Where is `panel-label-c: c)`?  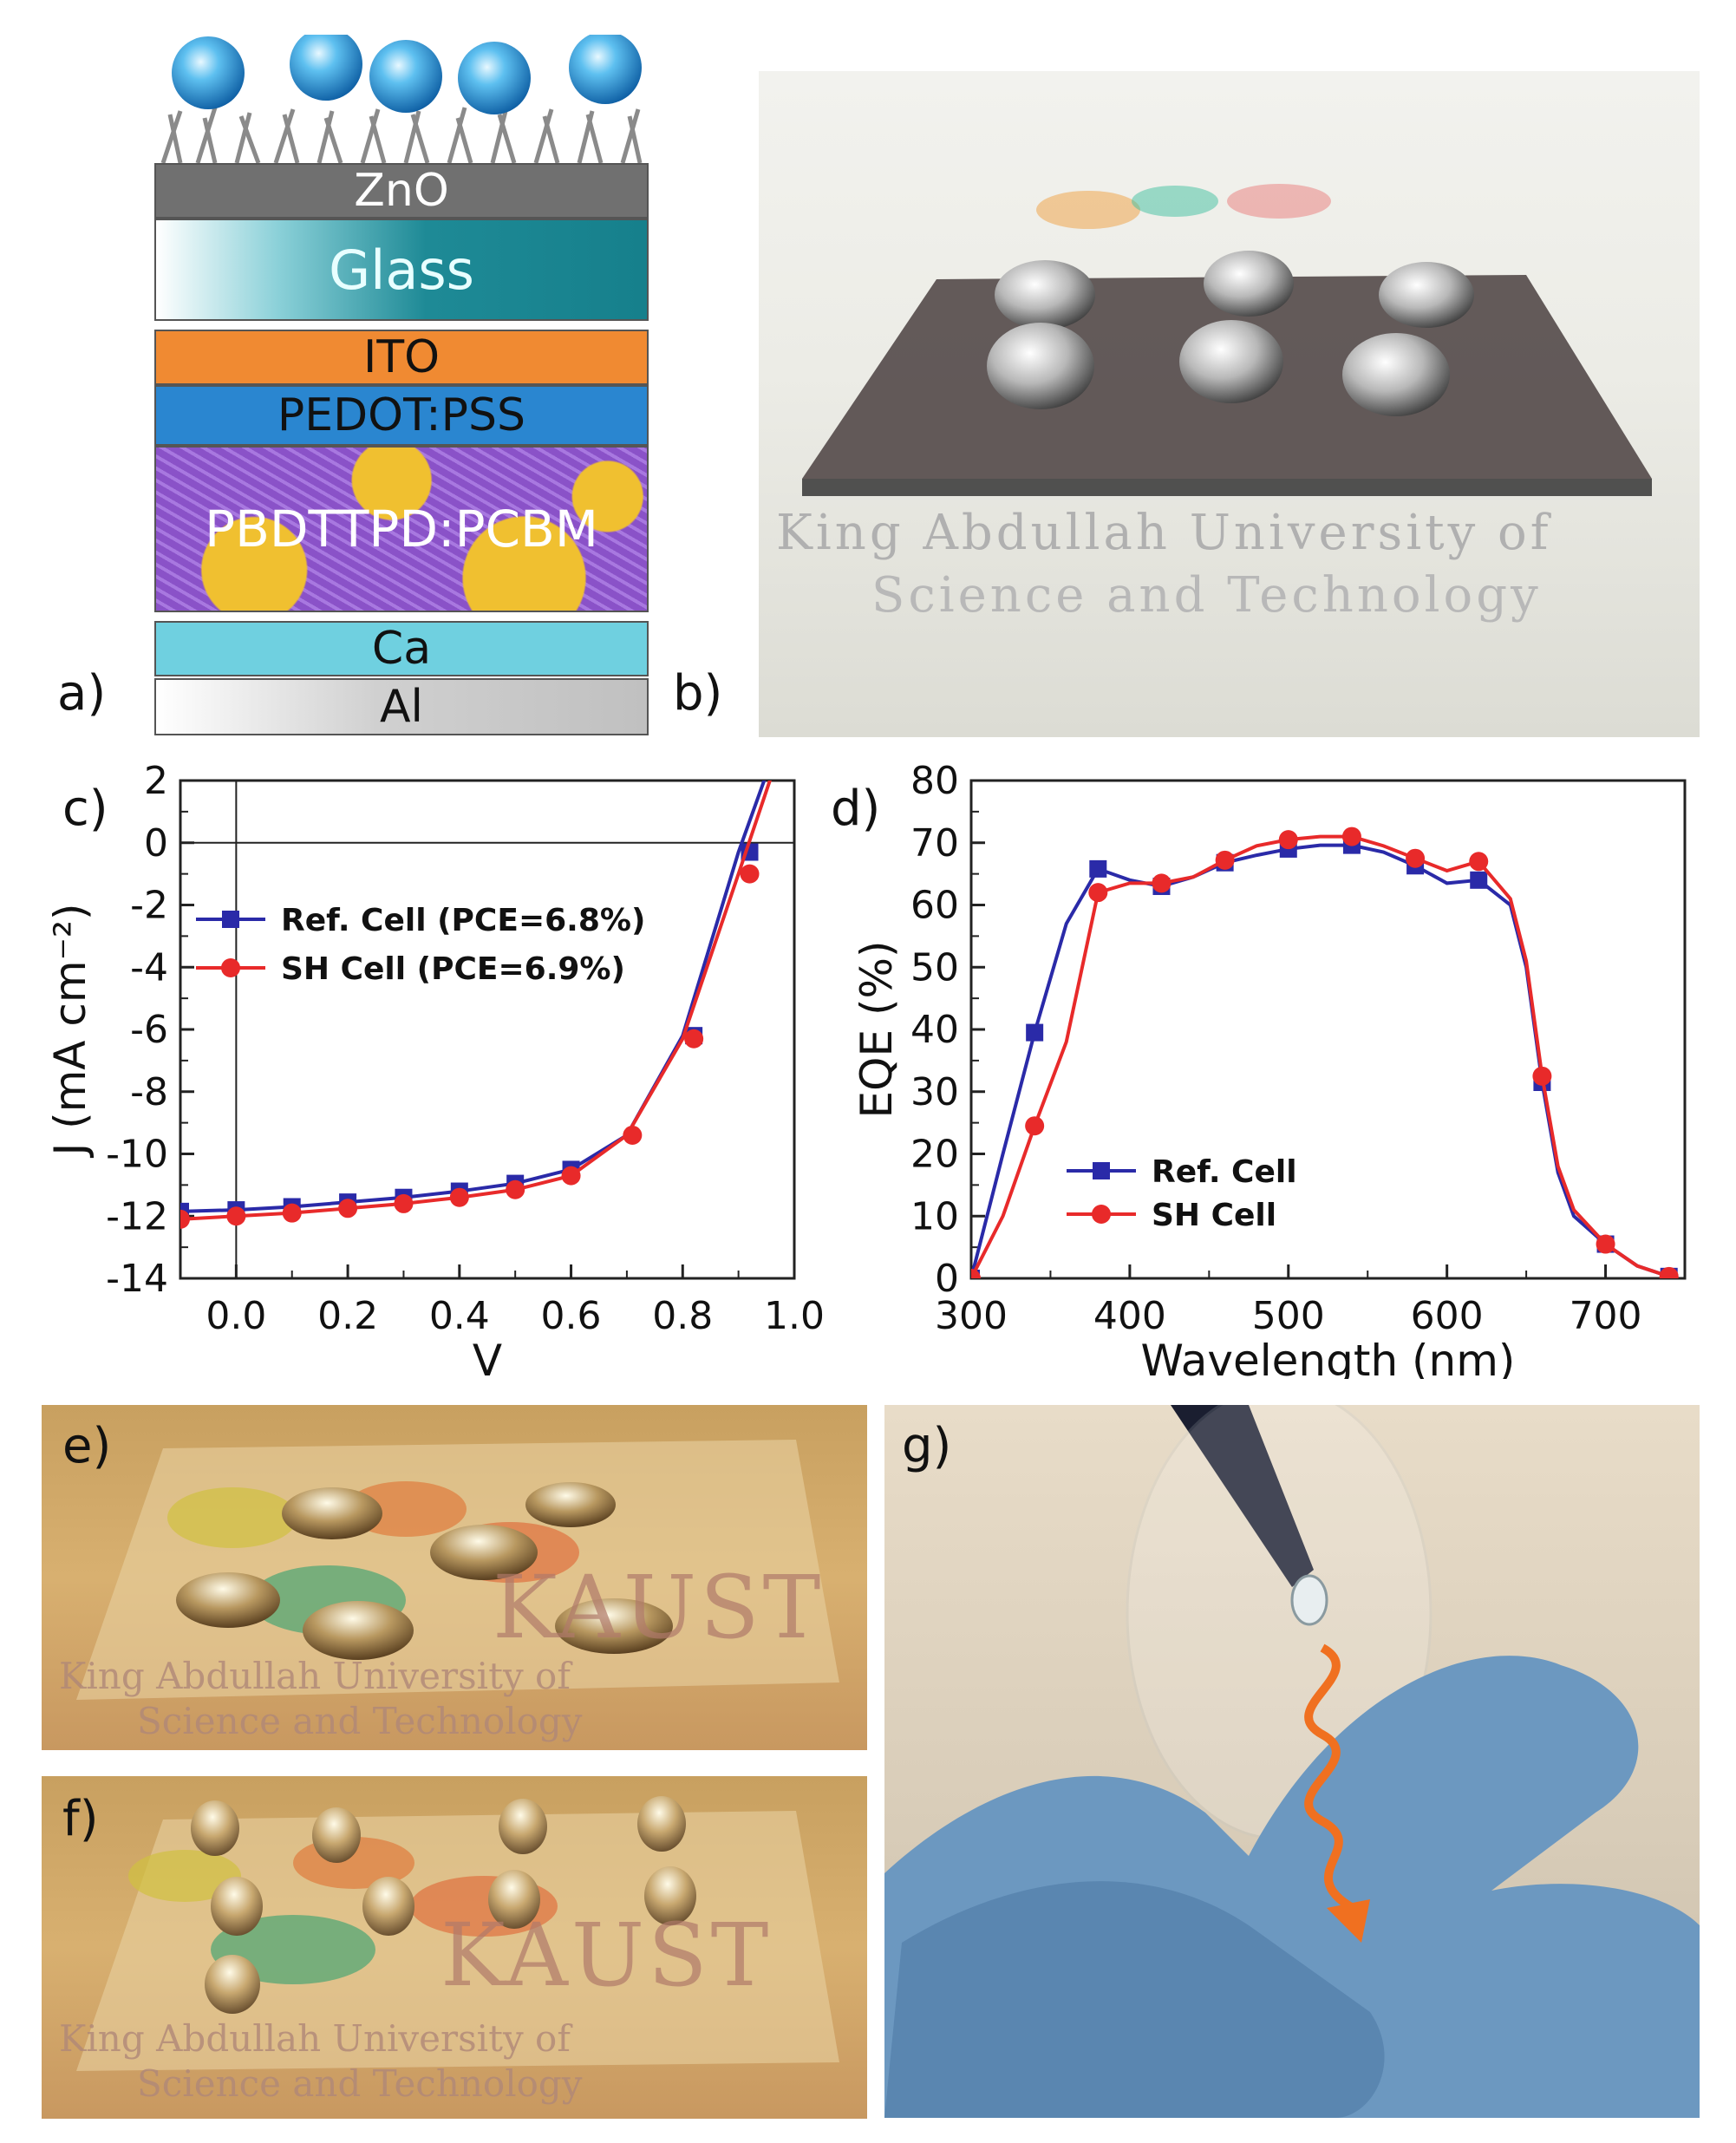 panel-label-c: c) is located at coordinates (85, 809).